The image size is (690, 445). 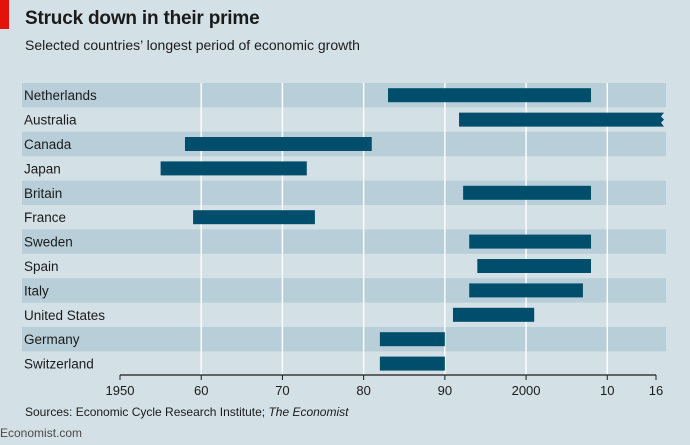 I want to click on category-label: Australia, so click(x=50, y=120).